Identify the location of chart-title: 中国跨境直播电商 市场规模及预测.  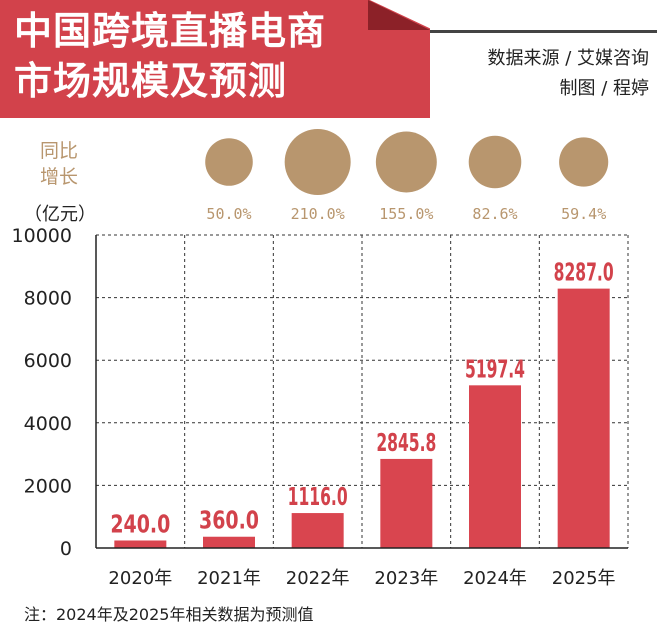
(194, 56).